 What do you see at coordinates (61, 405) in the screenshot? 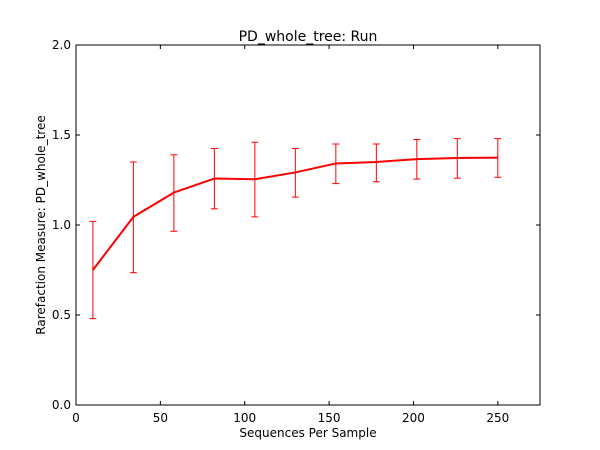
I see `y-tick-label: 0.0` at bounding box center [61, 405].